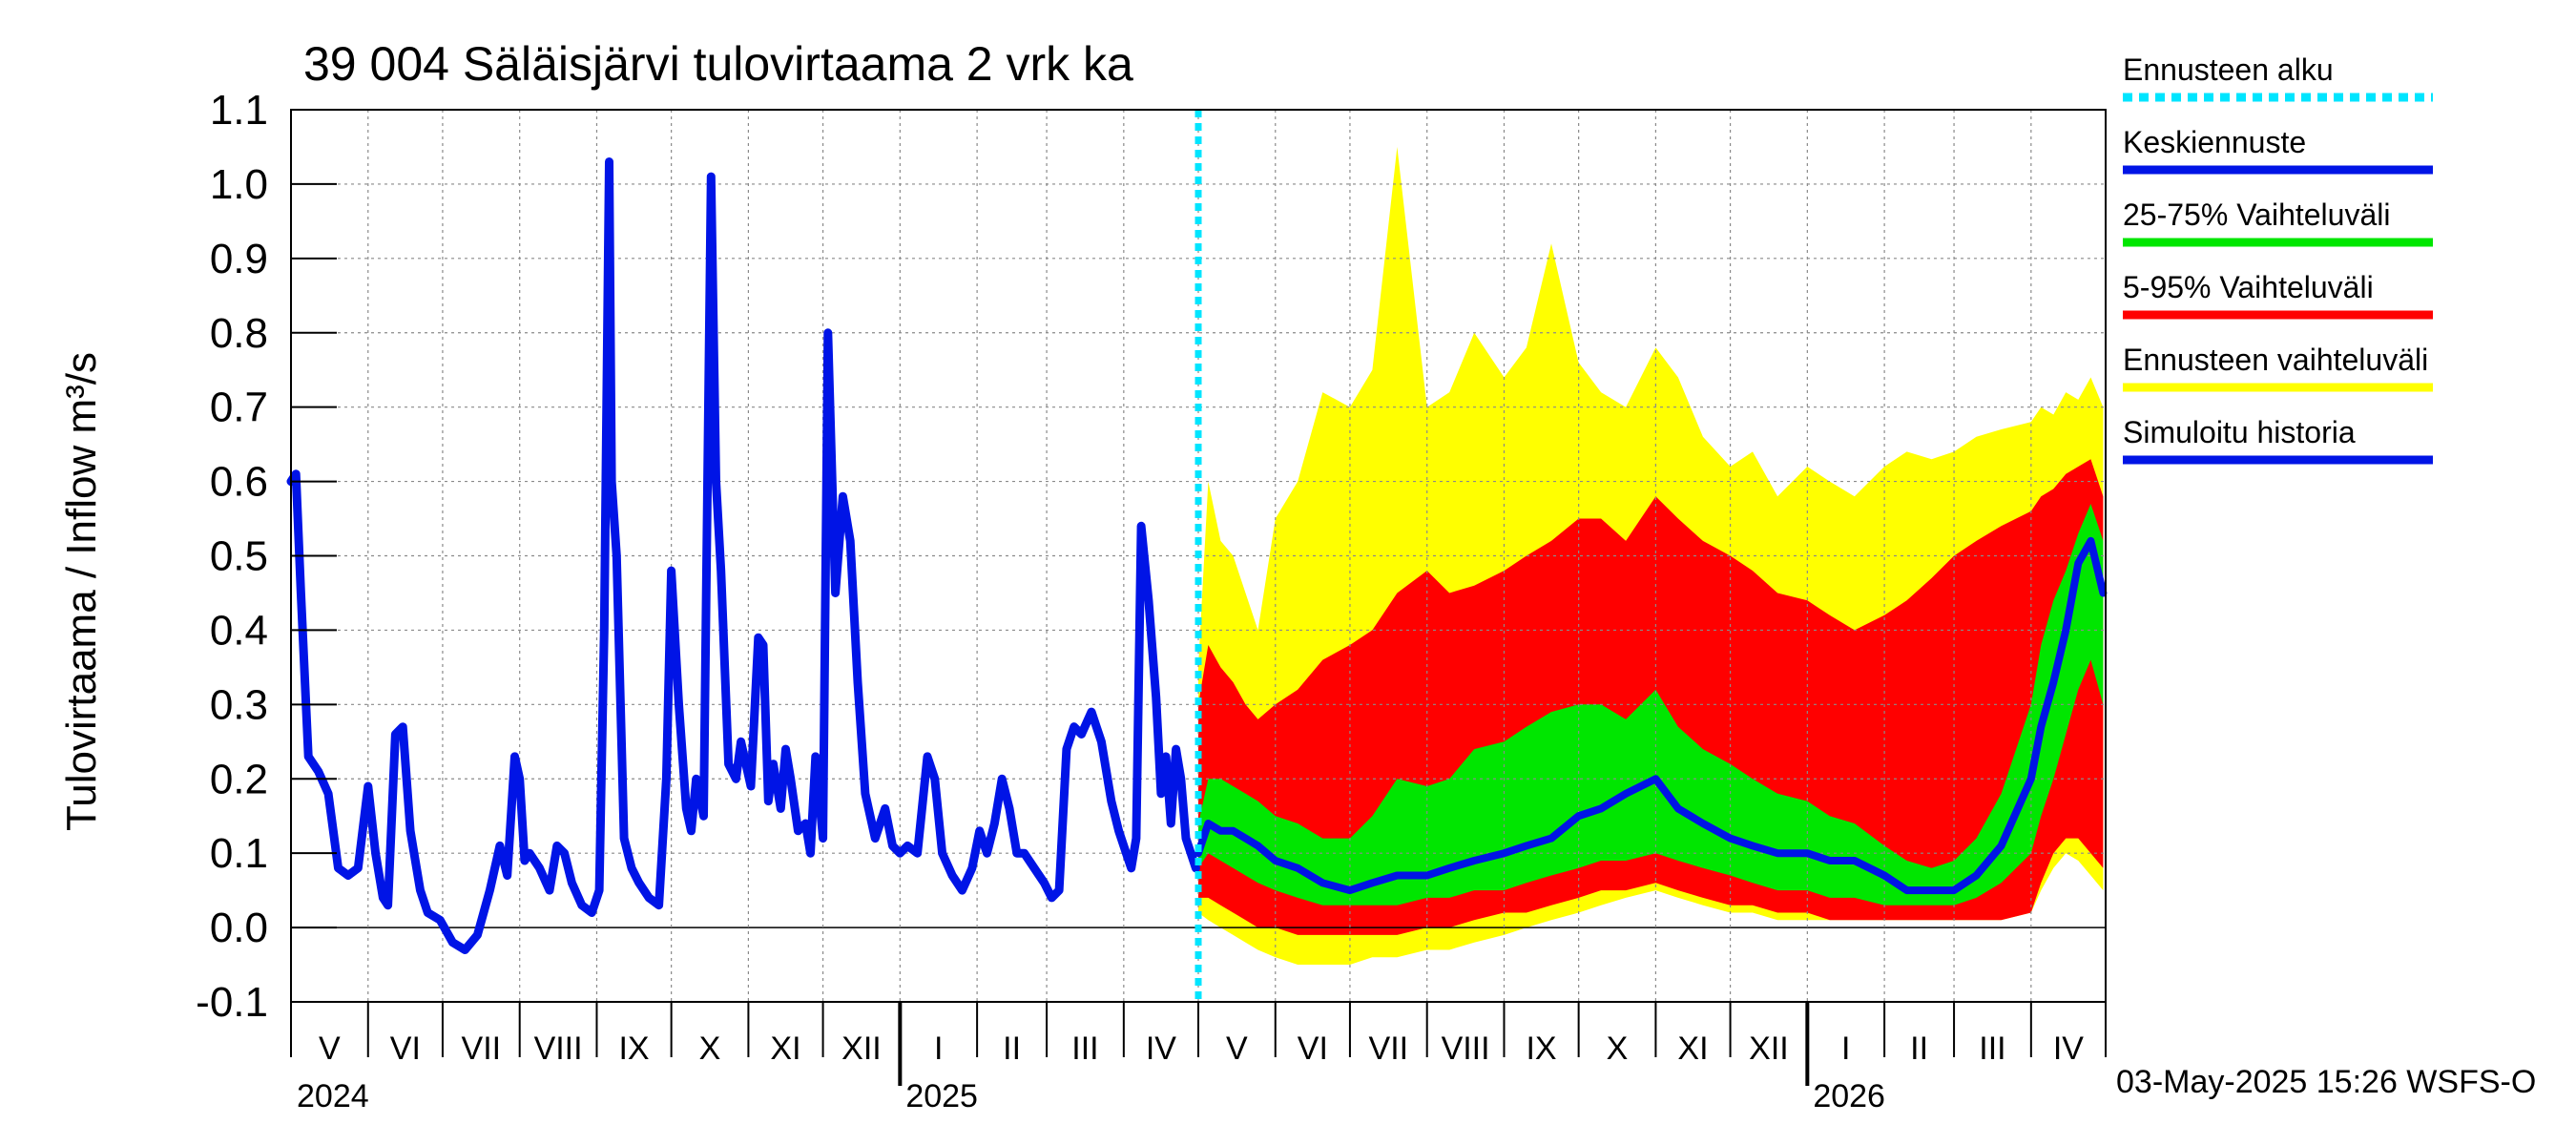 The image size is (2576, 1145). Describe the element at coordinates (239, 853) in the screenshot. I see `y-tick-label: 0.1` at that location.